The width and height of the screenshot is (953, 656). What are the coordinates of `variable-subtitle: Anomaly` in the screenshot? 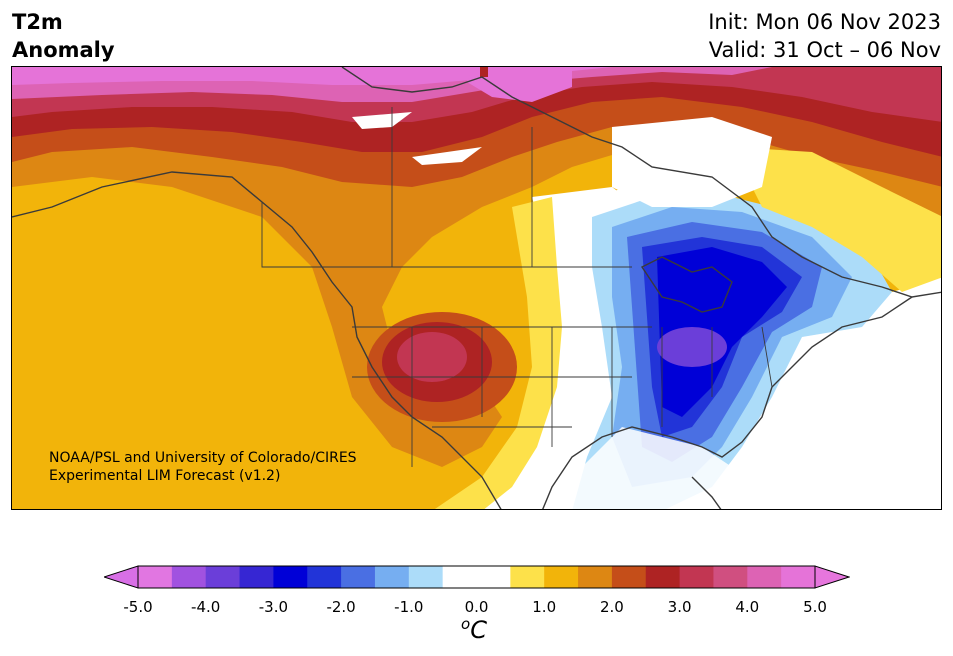 It's located at (63, 50).